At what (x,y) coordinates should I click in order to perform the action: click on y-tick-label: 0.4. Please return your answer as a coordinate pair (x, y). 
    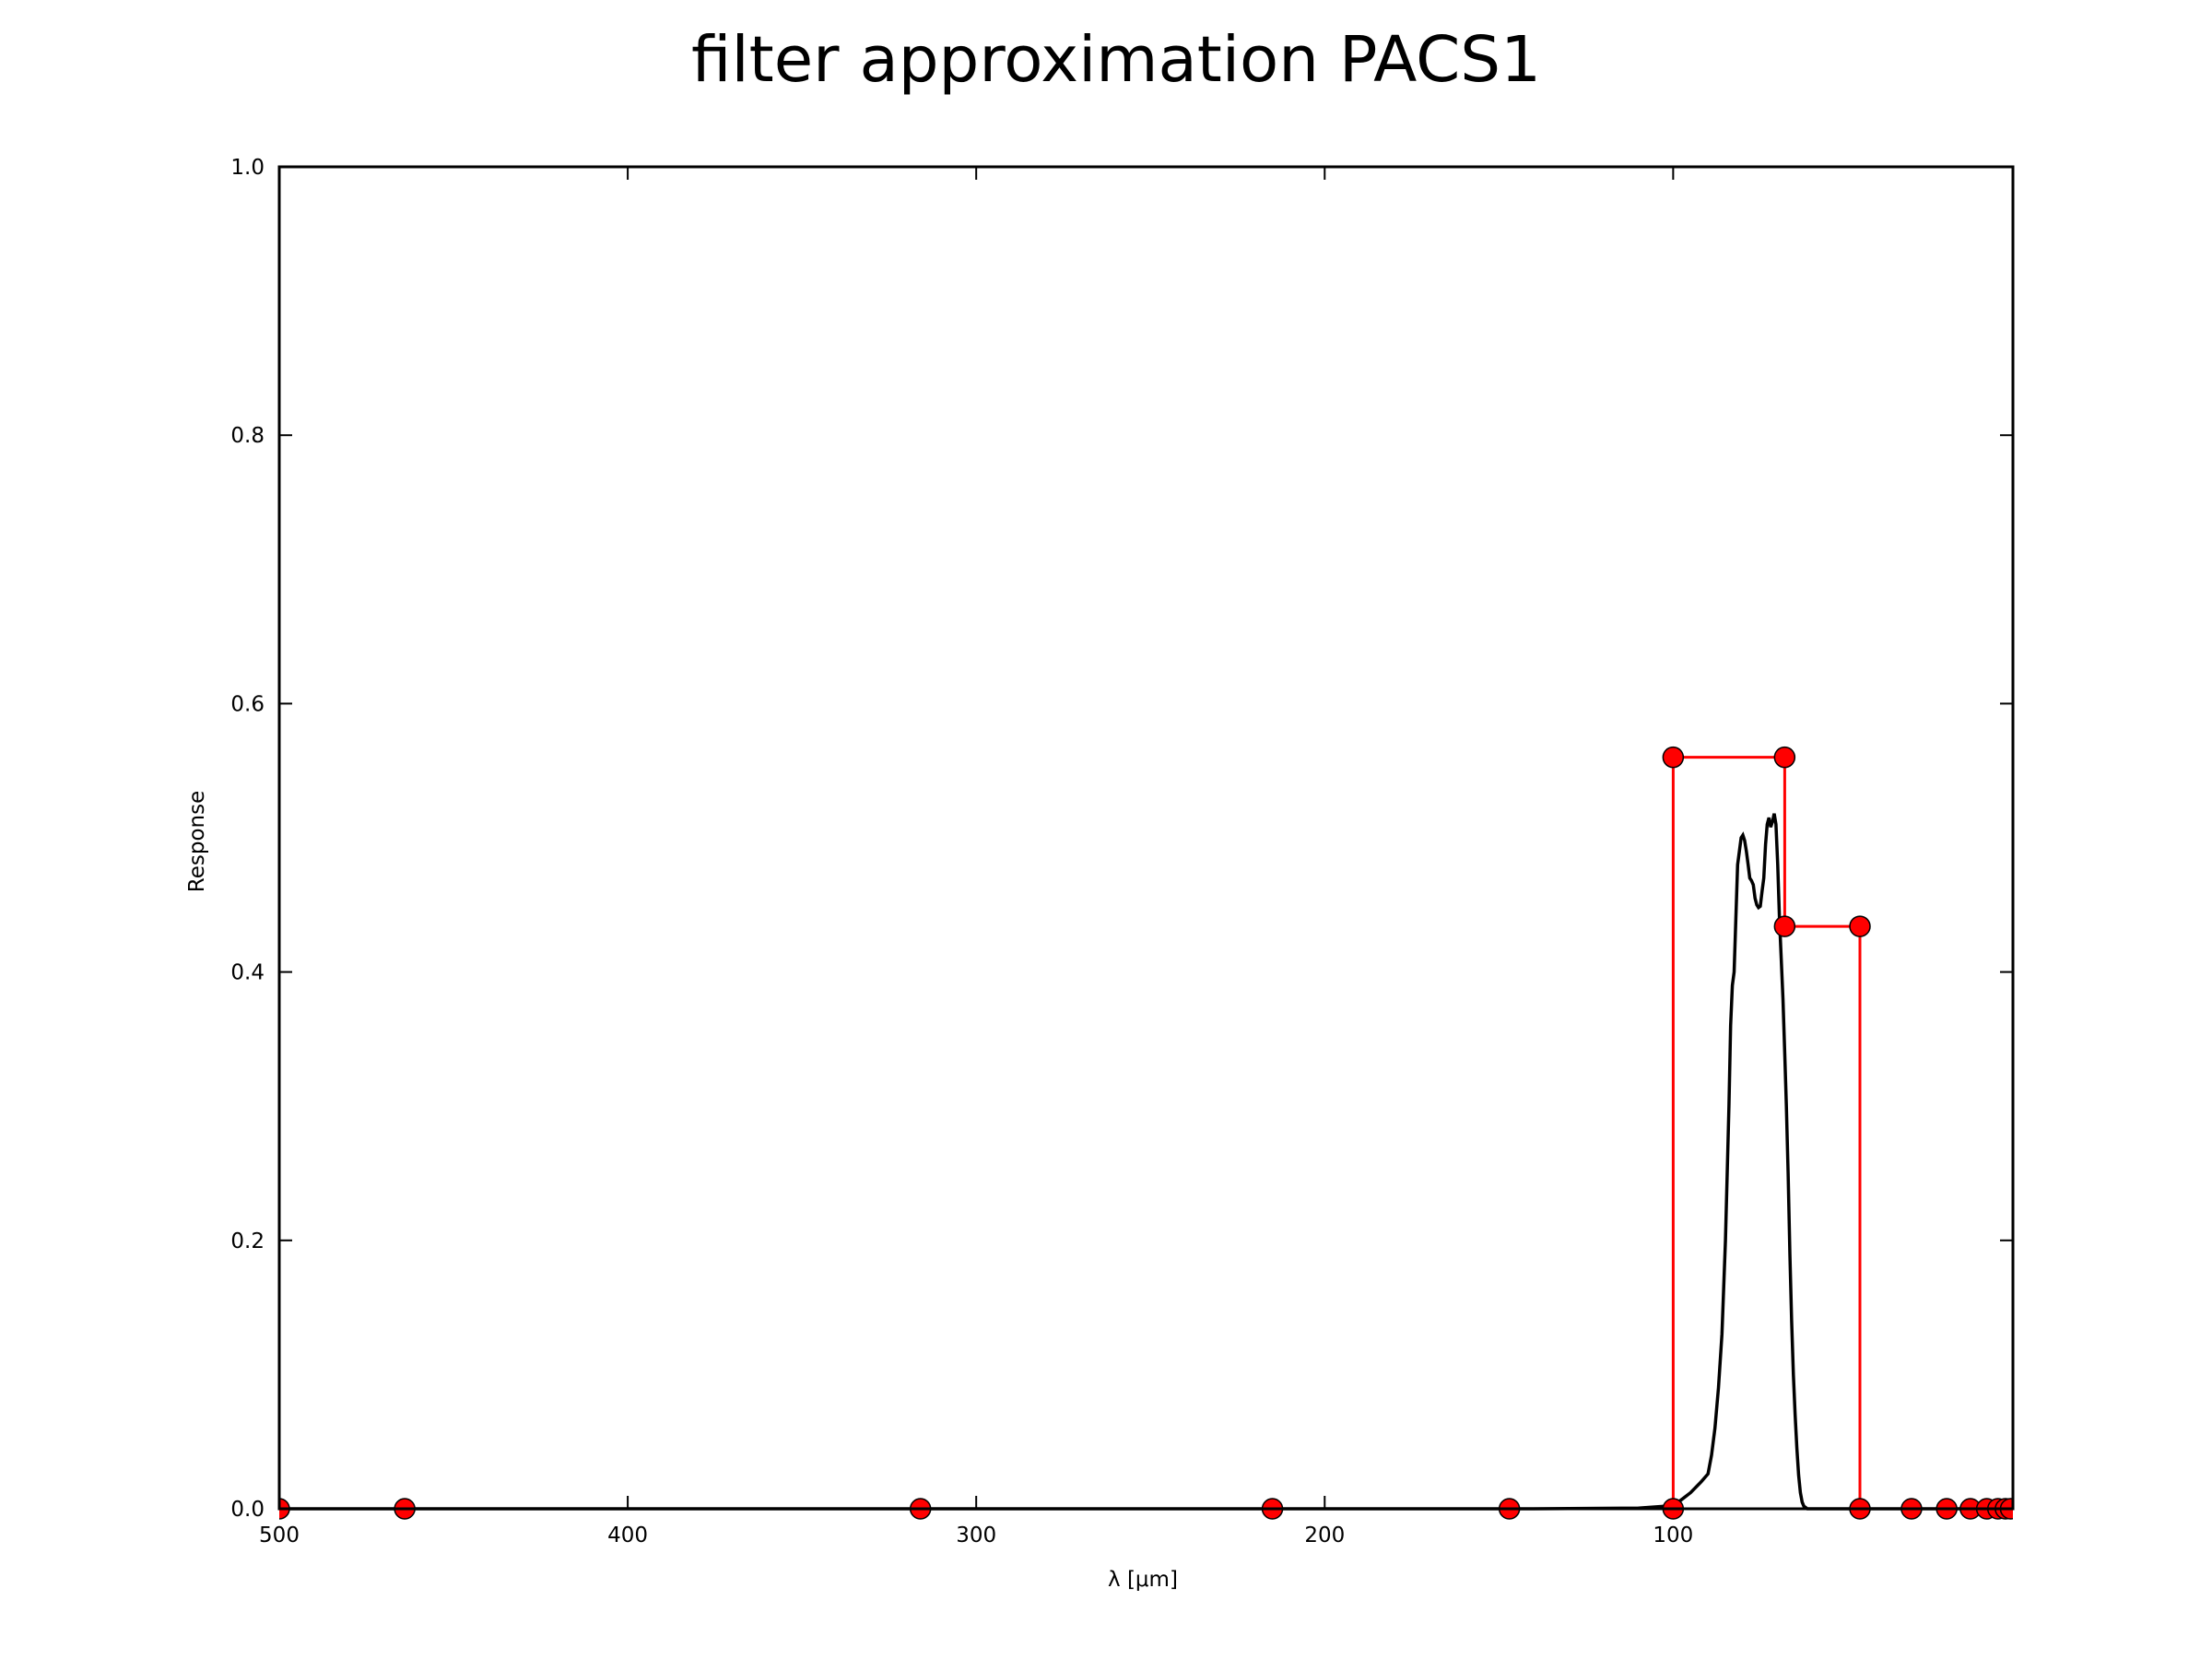
    Looking at the image, I should click on (247, 973).